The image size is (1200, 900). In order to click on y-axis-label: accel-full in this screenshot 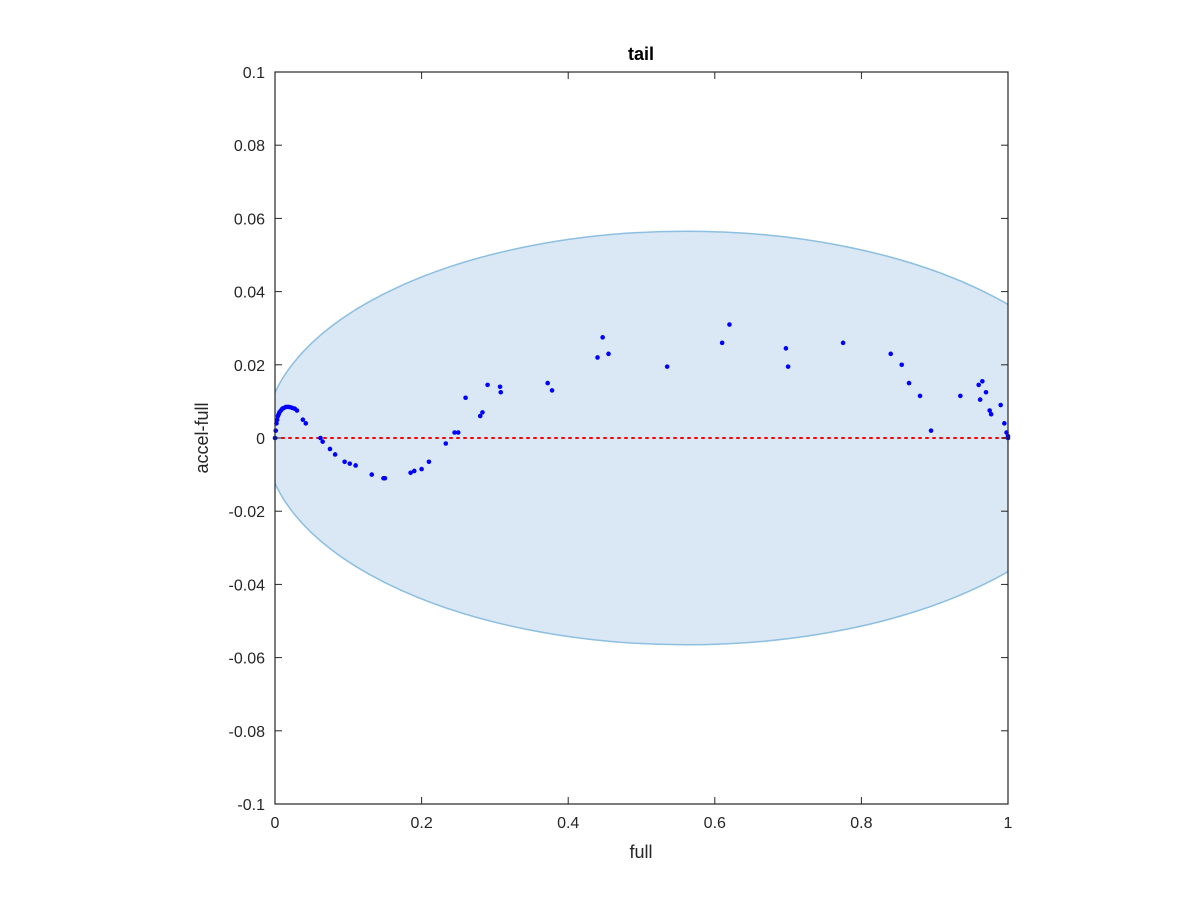, I will do `click(202, 437)`.